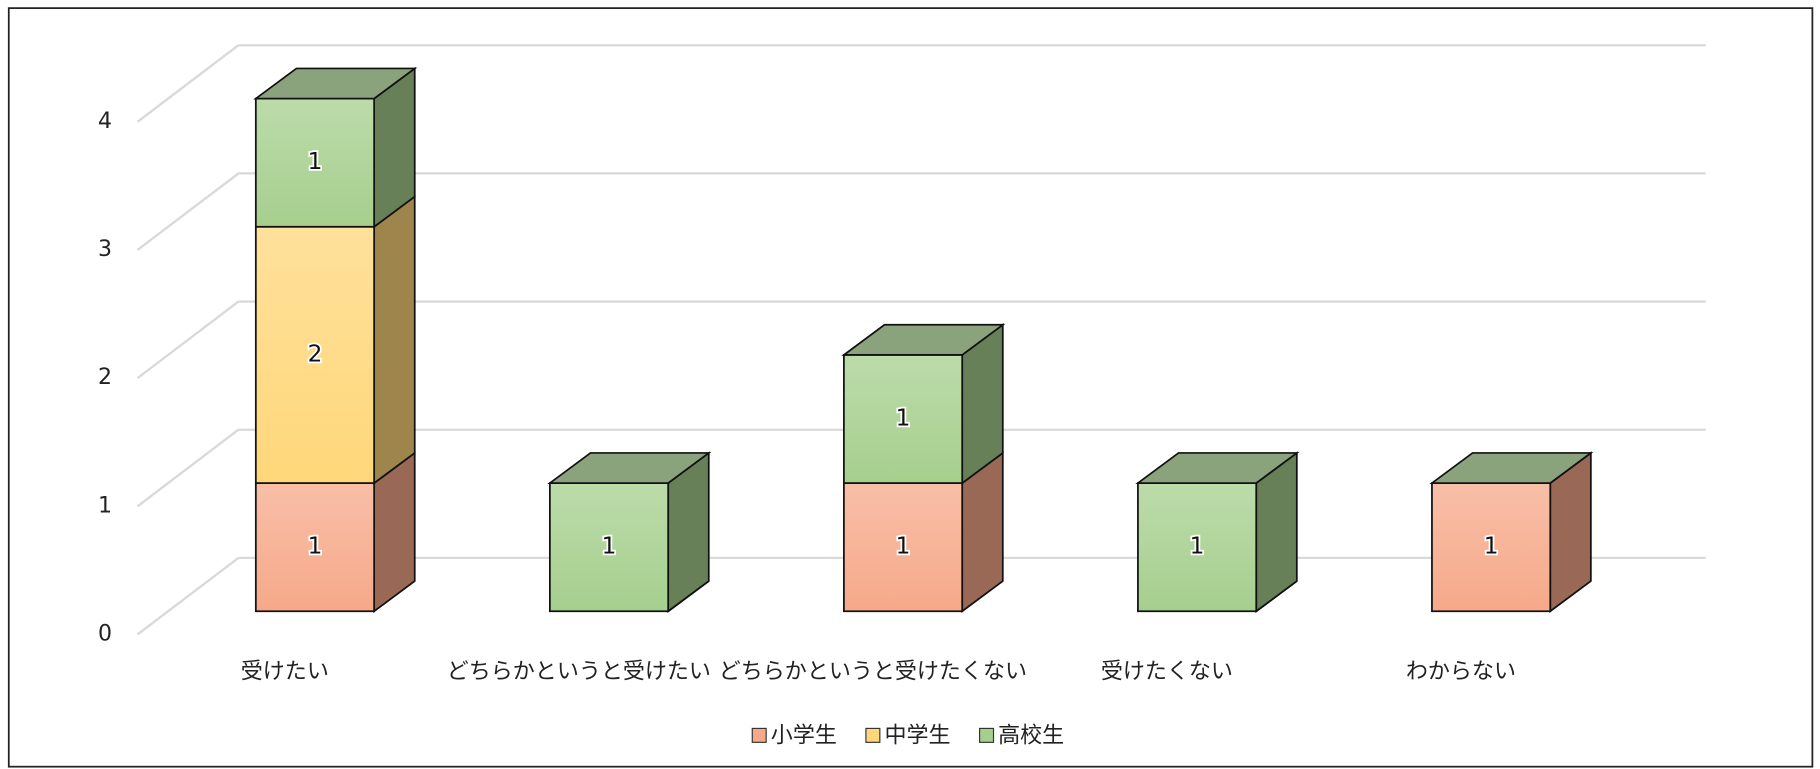 The height and width of the screenshot is (769, 1820). What do you see at coordinates (105, 377) in the screenshot?
I see `y-tick-label: 2` at bounding box center [105, 377].